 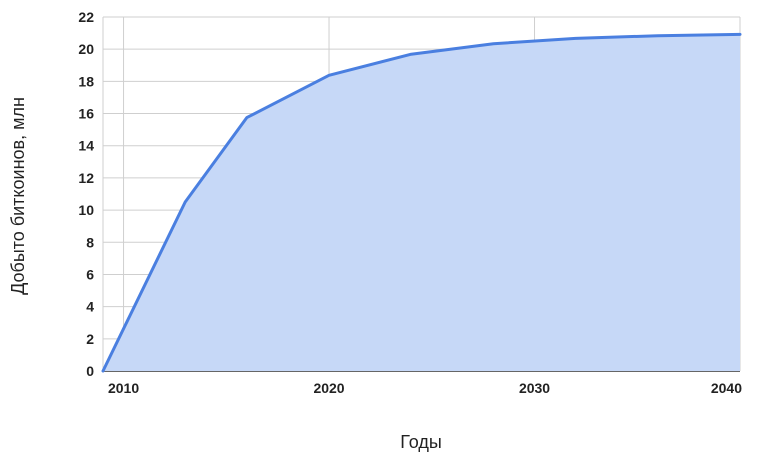 I want to click on y-tick-label: 6, so click(x=90, y=274).